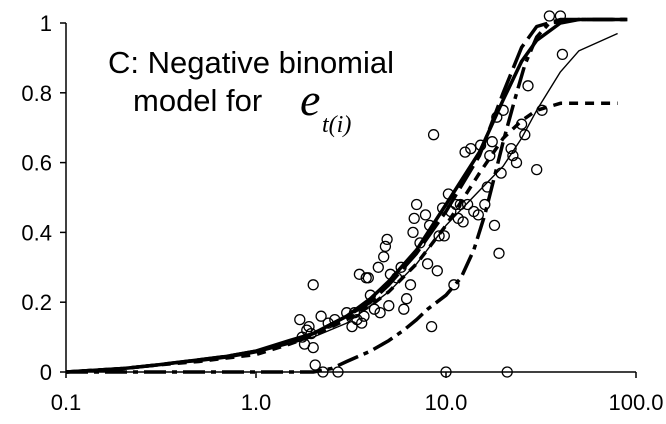 The image size is (666, 424). Describe the element at coordinates (66, 402) in the screenshot. I see `x-tick-label: 0.1` at that location.